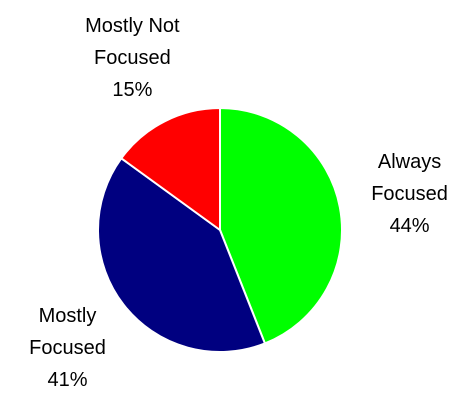  I want to click on slice-label: Mostly Not Focused 15%, so click(132, 58).